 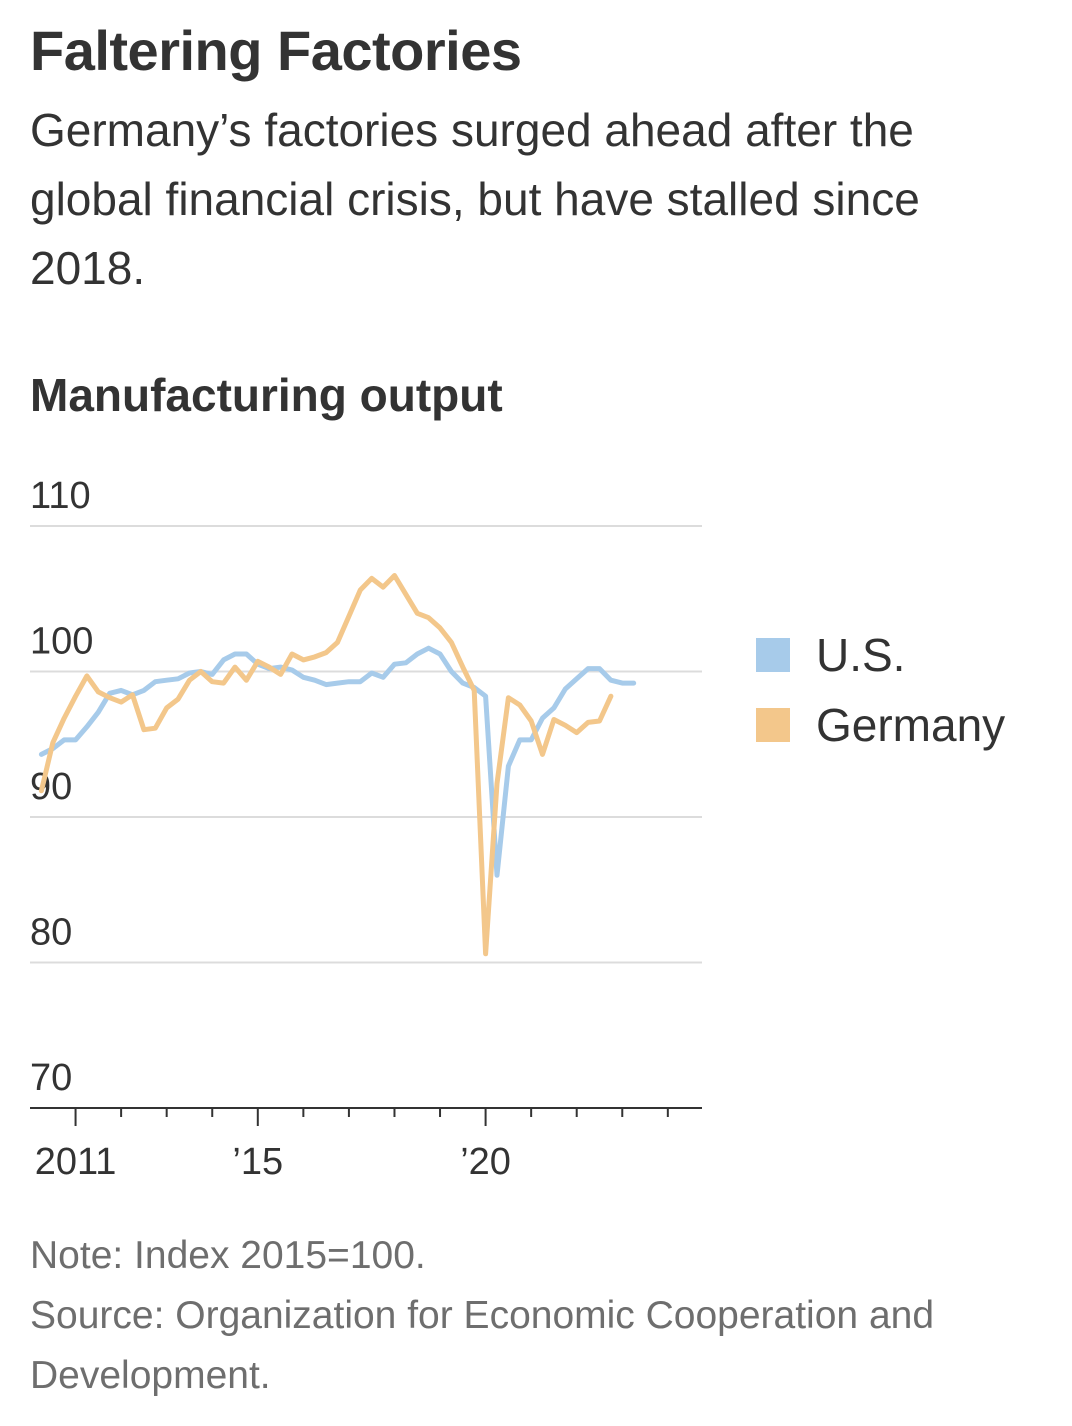 What do you see at coordinates (485, 1162) in the screenshot?
I see `x-tick-label-2020: ’20` at bounding box center [485, 1162].